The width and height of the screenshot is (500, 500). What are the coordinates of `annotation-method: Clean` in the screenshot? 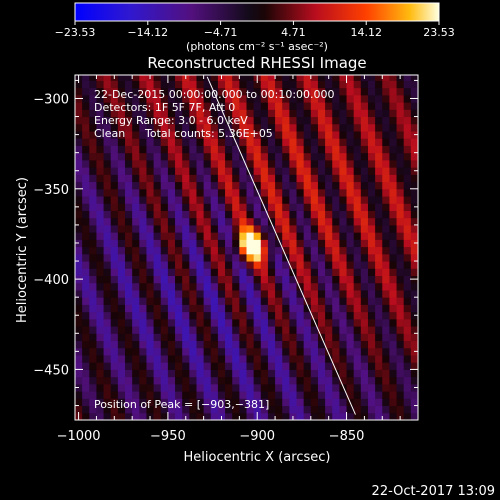 It's located at (109, 133).